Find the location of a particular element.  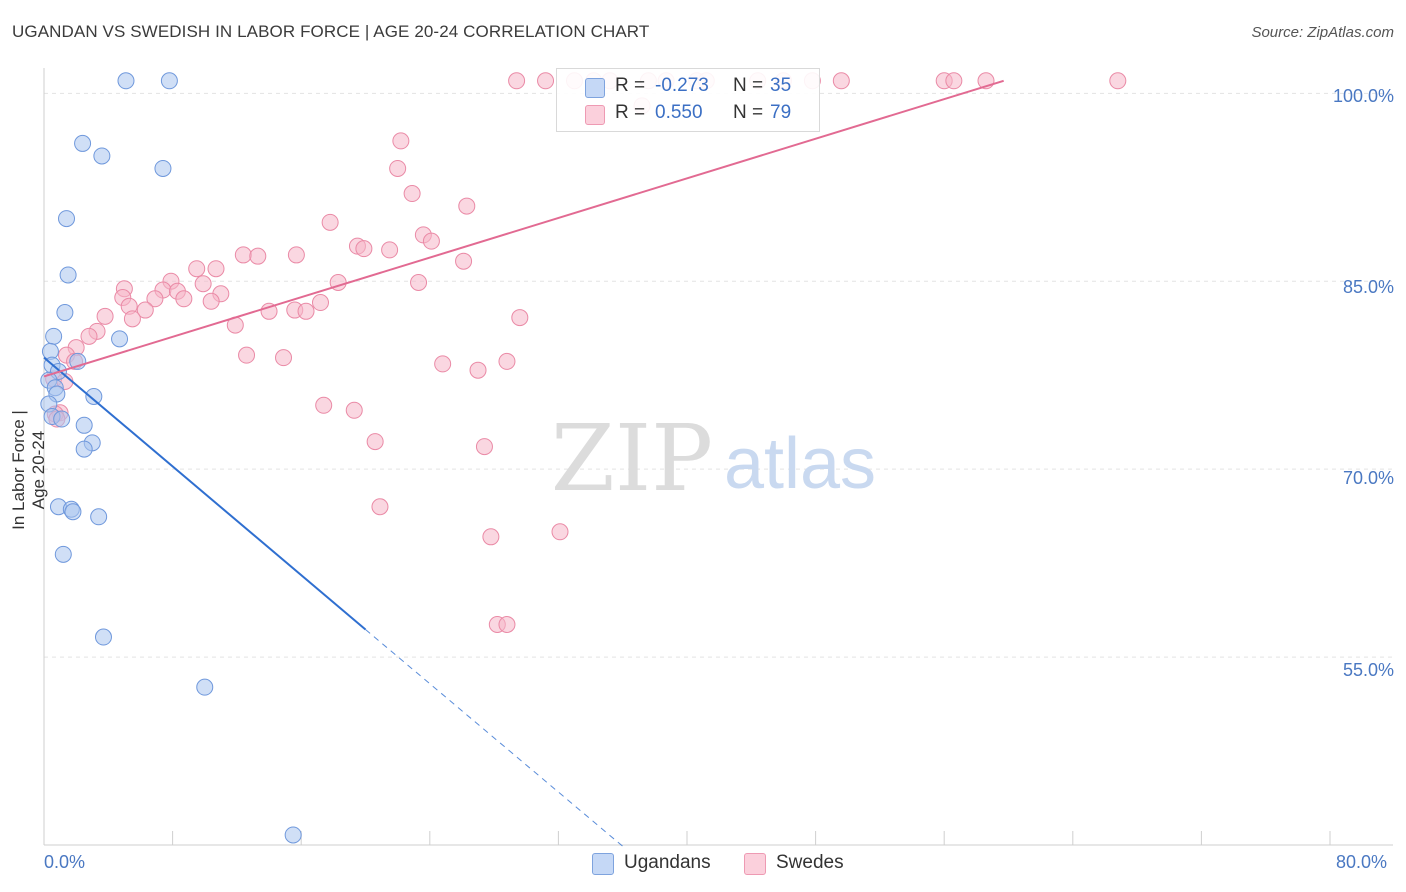

ugandans-trend-extension is located at coordinates (494, 738).